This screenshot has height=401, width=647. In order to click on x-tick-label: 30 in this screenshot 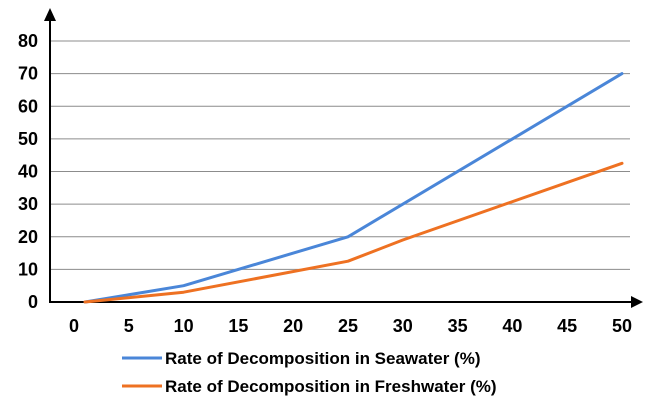, I will do `click(403, 326)`.